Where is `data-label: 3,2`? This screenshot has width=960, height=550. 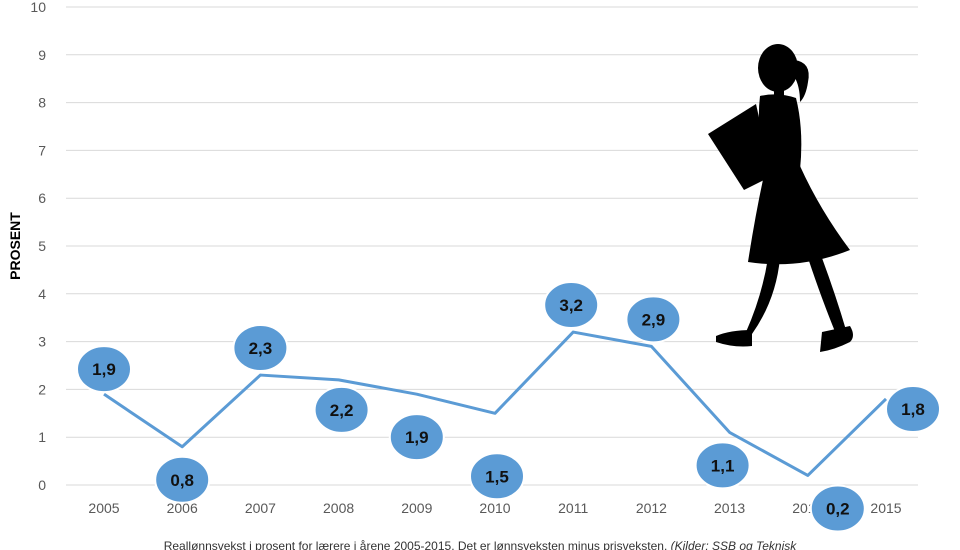 data-label: 3,2 is located at coordinates (571, 305).